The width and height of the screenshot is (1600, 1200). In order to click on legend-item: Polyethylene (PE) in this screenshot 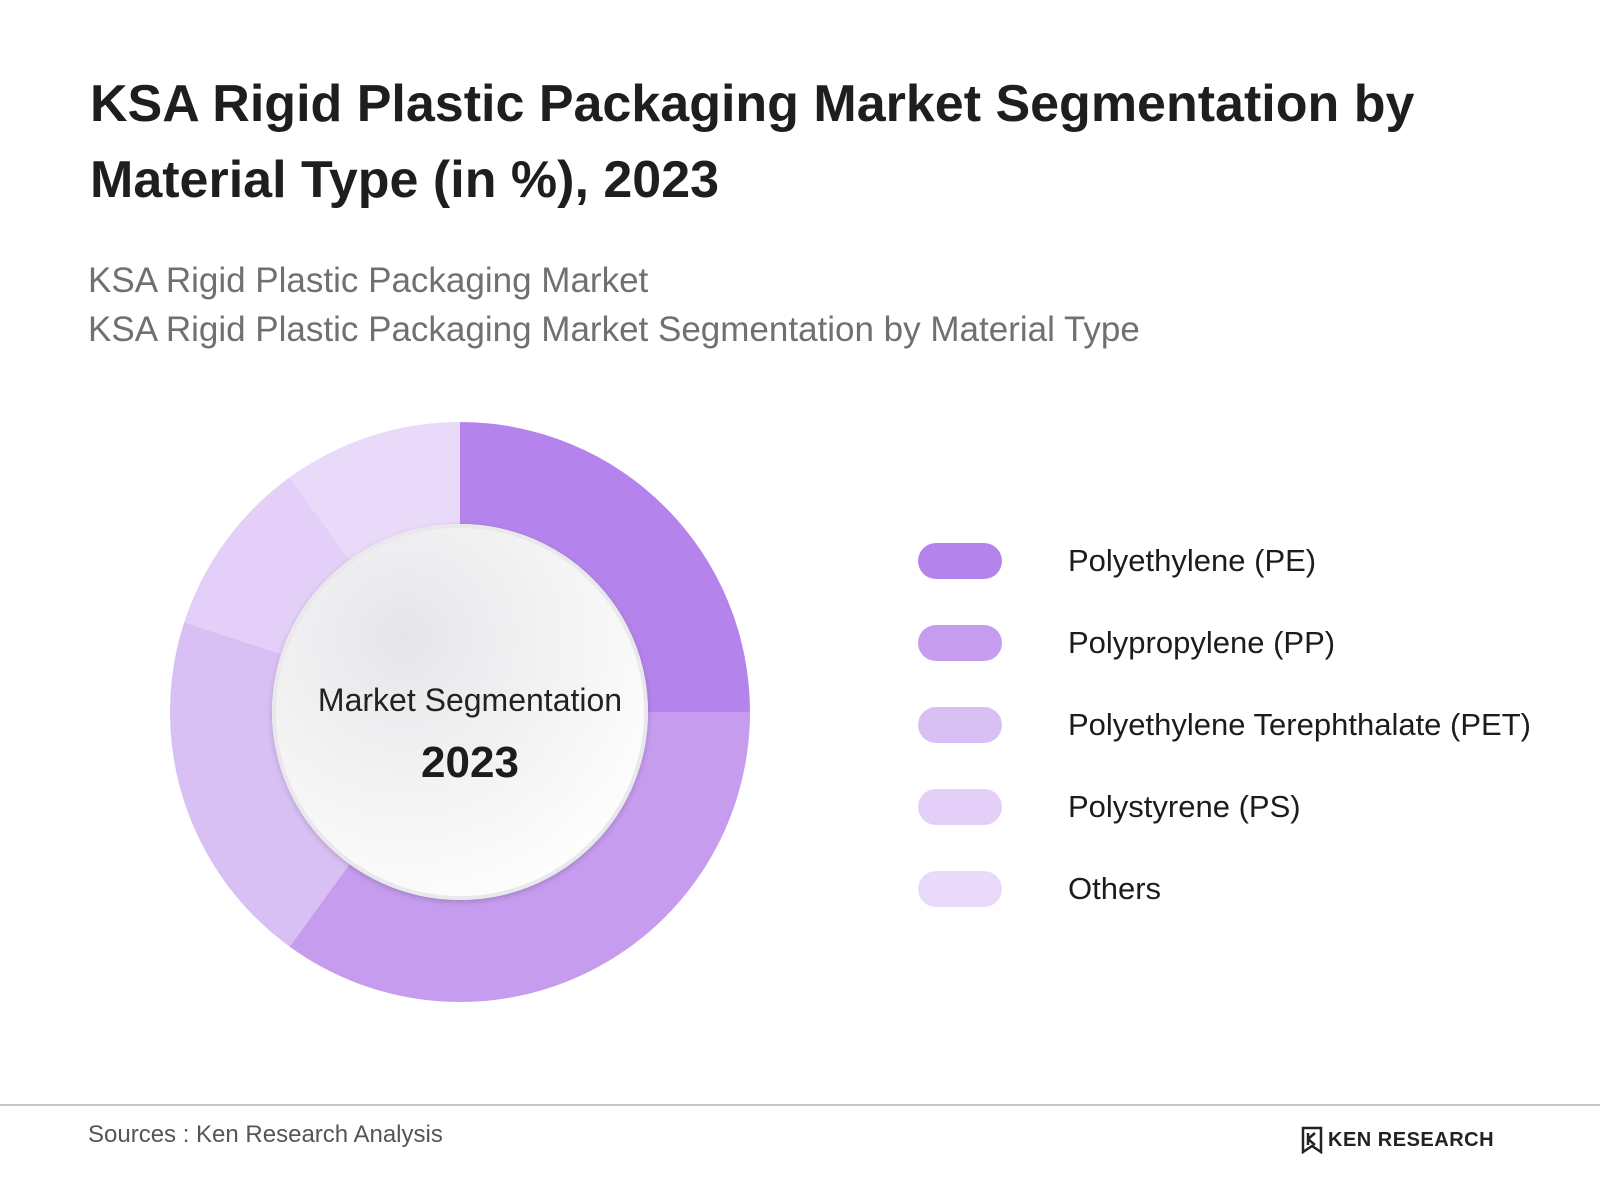, I will do `click(1243, 560)`.